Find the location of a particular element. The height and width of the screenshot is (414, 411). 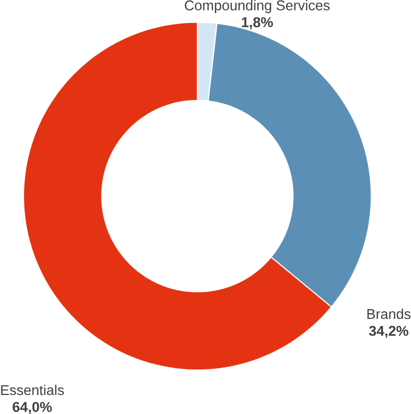

slice-label: Compounding Services is located at coordinates (257, 7).